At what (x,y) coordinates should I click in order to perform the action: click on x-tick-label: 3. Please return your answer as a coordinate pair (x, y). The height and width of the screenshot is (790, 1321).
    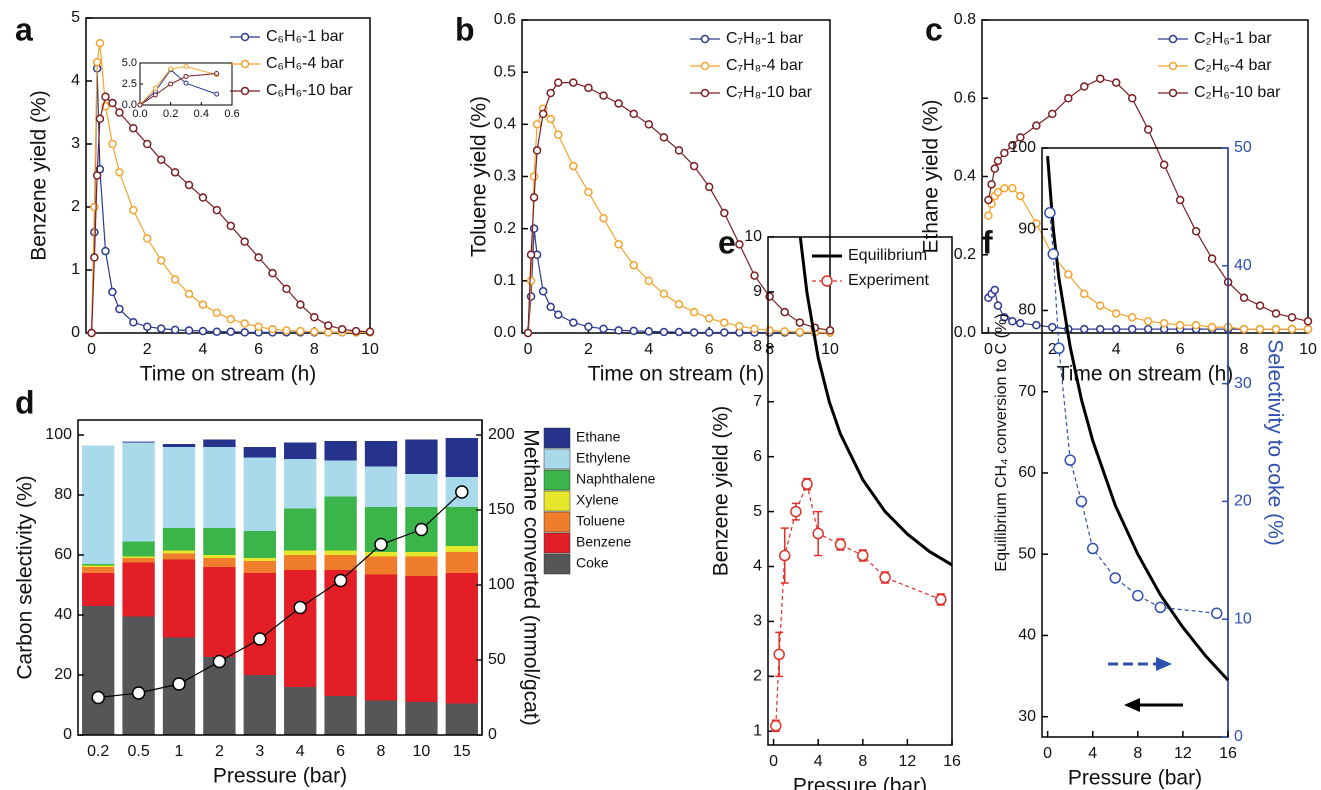
    Looking at the image, I should click on (259, 751).